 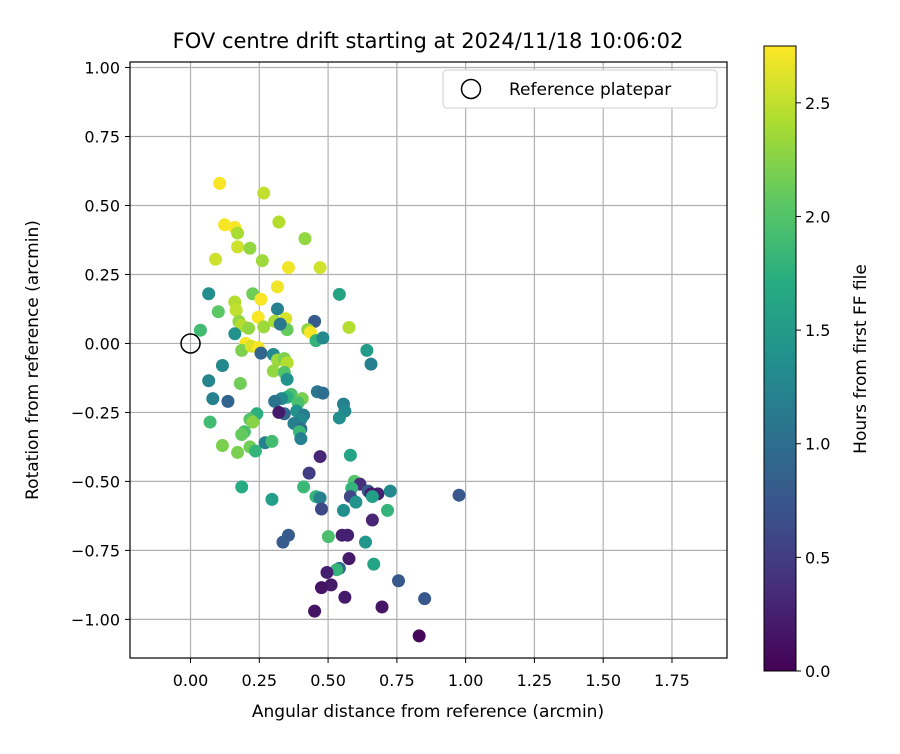 What do you see at coordinates (102, 68) in the screenshot?
I see `y-tick-label: 1.00` at bounding box center [102, 68].